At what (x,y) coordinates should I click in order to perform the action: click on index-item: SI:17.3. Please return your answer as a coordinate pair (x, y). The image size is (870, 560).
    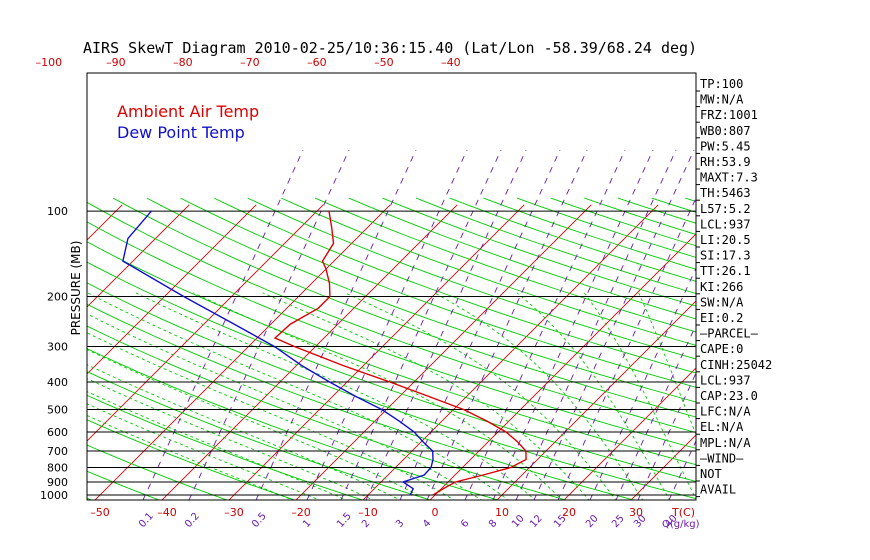
    Looking at the image, I should click on (725, 256).